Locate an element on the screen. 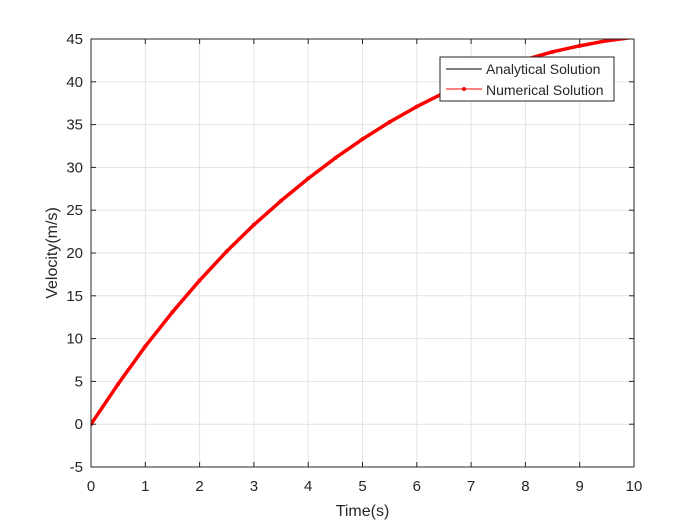  y-axis-label: Velocity(m/s) is located at coordinates (52, 253).